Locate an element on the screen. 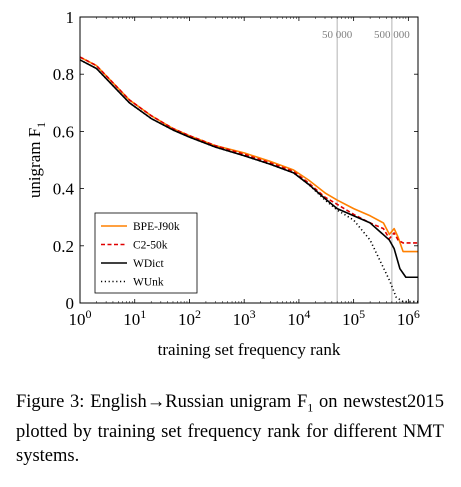 The width and height of the screenshot is (461, 487). x-tick-label: 10⁵ is located at coordinates (353, 318).